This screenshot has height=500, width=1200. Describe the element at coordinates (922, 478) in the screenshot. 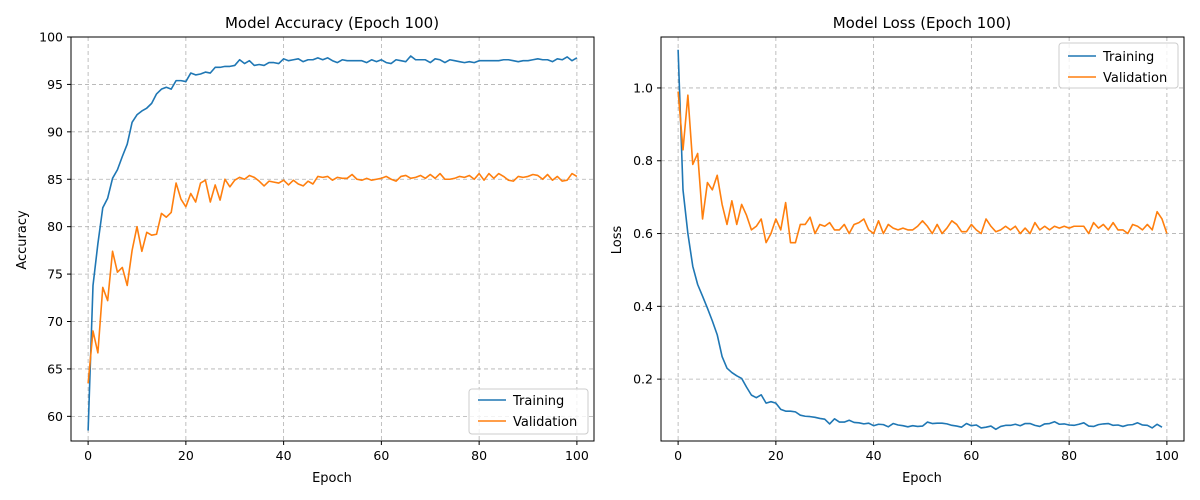

I see `loss-xlabel: Epoch` at that location.